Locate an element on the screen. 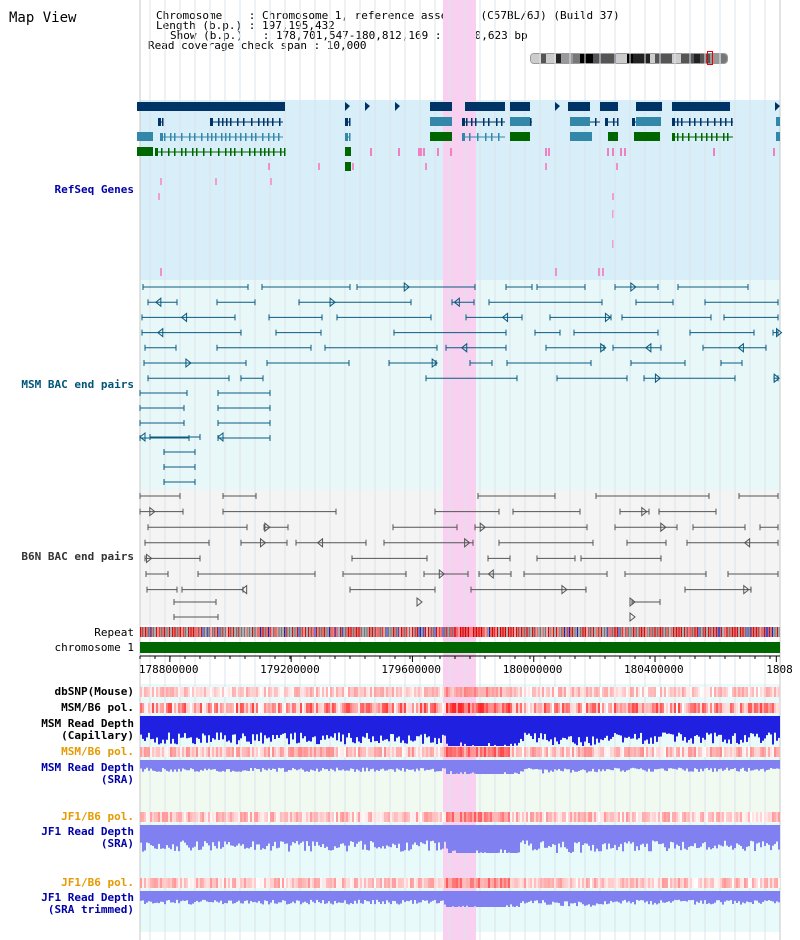 Image resolution: width=800 pixels, height=940 pixels. track-label-jf1pol2: JF1/B6 pol. is located at coordinates (97, 883).